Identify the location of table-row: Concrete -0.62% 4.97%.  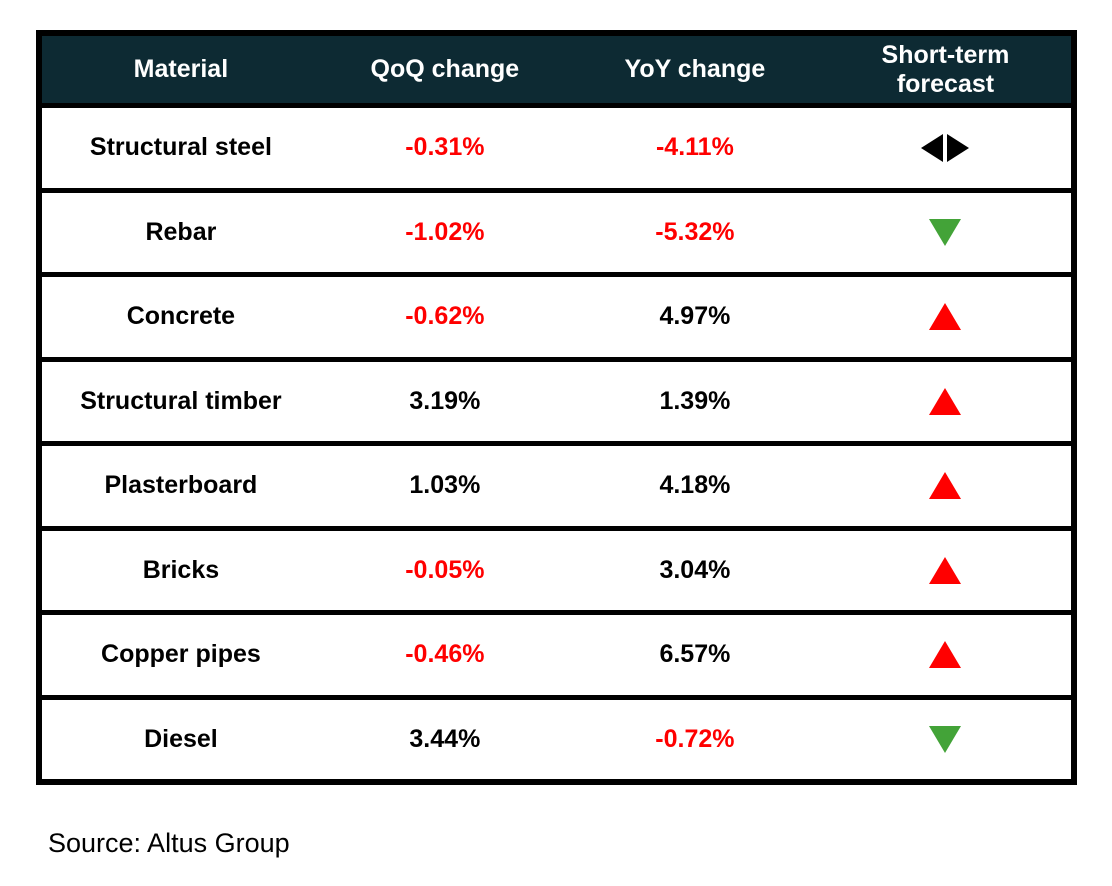
(556, 319).